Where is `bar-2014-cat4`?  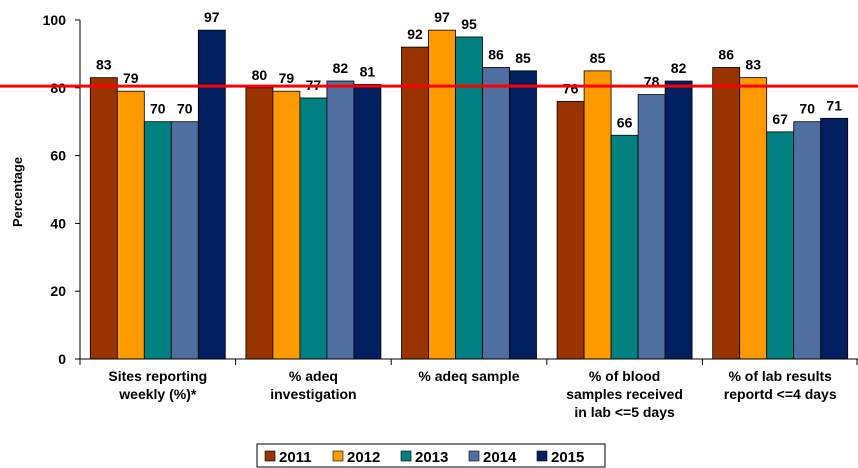
bar-2014-cat4 is located at coordinates (807, 240).